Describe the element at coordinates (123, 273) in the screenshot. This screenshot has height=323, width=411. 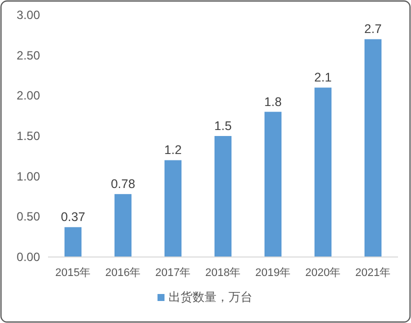
I see `x-tick-label: 2016年` at that location.